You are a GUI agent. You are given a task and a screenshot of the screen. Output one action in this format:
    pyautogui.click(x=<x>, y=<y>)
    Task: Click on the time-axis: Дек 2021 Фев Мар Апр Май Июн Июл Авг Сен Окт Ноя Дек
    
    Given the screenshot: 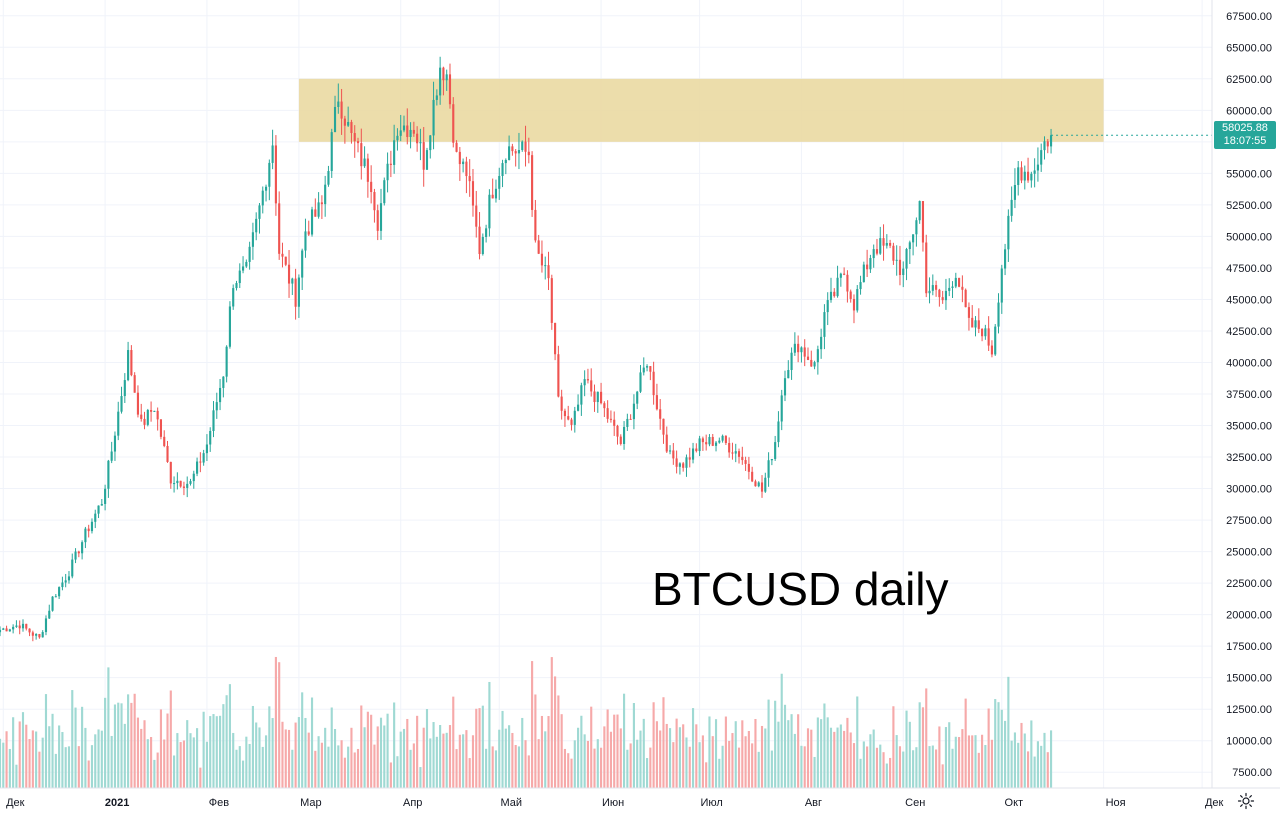 What is the action you would take?
    pyautogui.click(x=614, y=803)
    